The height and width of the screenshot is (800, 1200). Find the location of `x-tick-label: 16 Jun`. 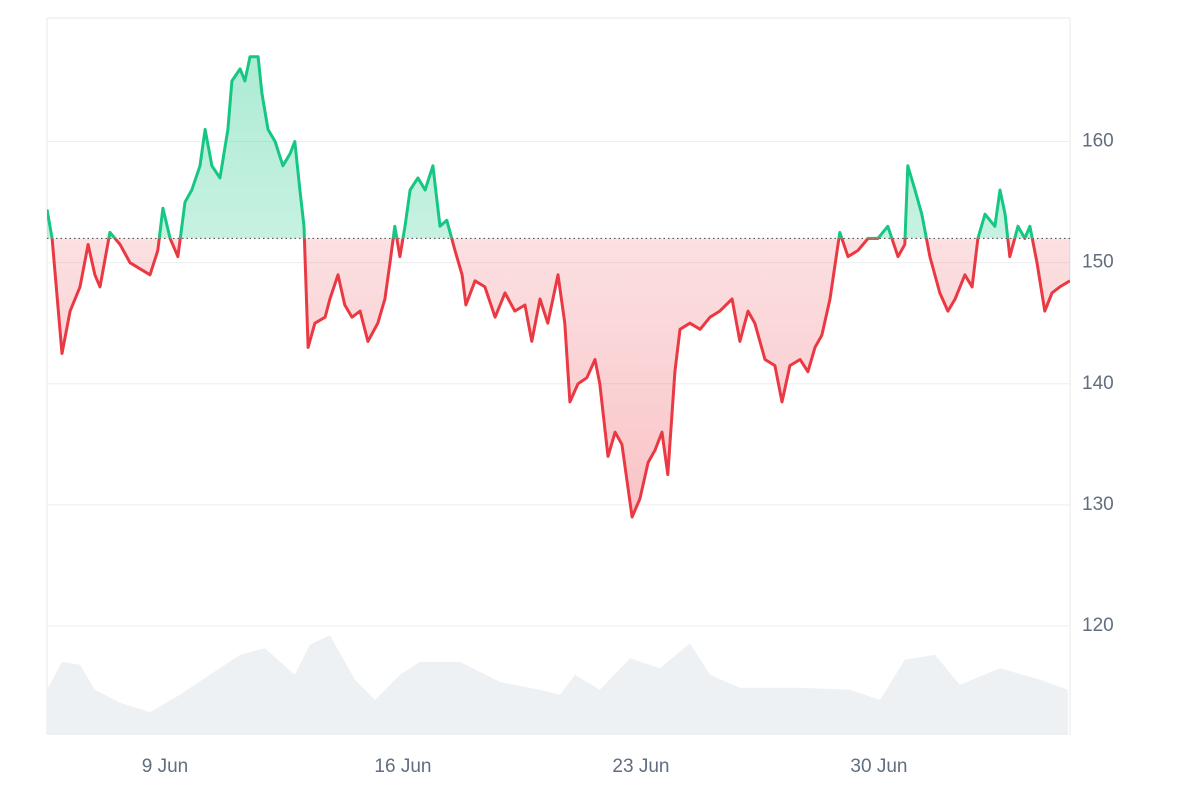

x-tick-label: 16 Jun is located at coordinates (402, 766).